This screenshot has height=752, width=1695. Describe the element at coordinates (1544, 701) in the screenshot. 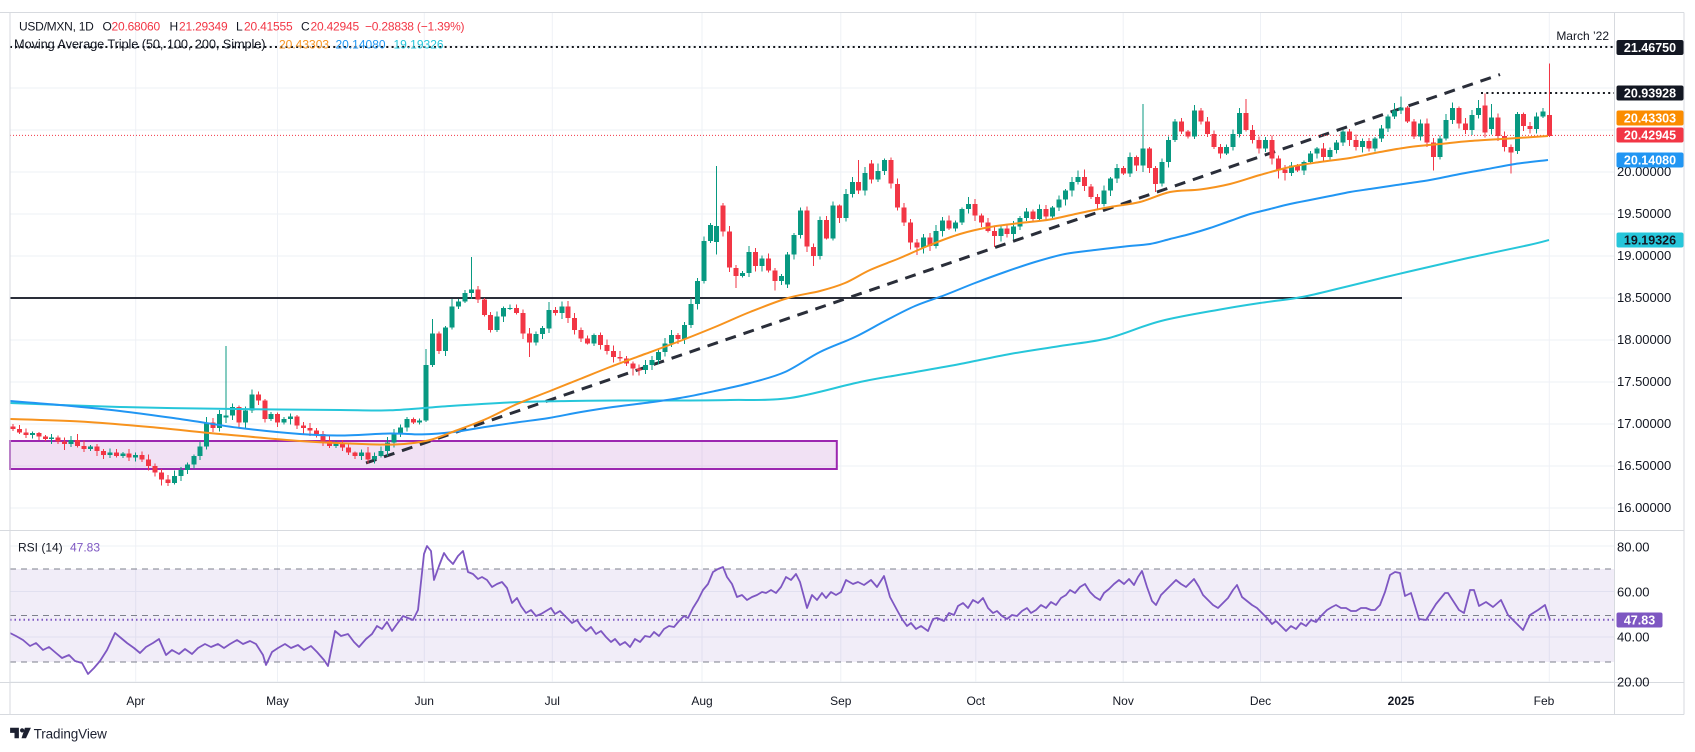

I see `svg-text: Feb` at that location.